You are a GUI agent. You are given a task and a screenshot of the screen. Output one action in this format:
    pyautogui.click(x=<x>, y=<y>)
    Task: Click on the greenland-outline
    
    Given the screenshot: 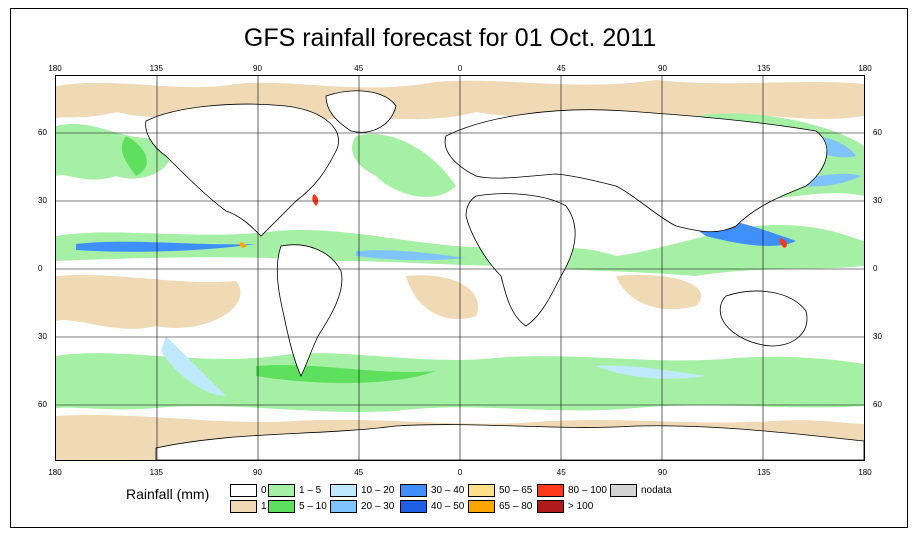 What is the action you would take?
    pyautogui.click(x=361, y=111)
    